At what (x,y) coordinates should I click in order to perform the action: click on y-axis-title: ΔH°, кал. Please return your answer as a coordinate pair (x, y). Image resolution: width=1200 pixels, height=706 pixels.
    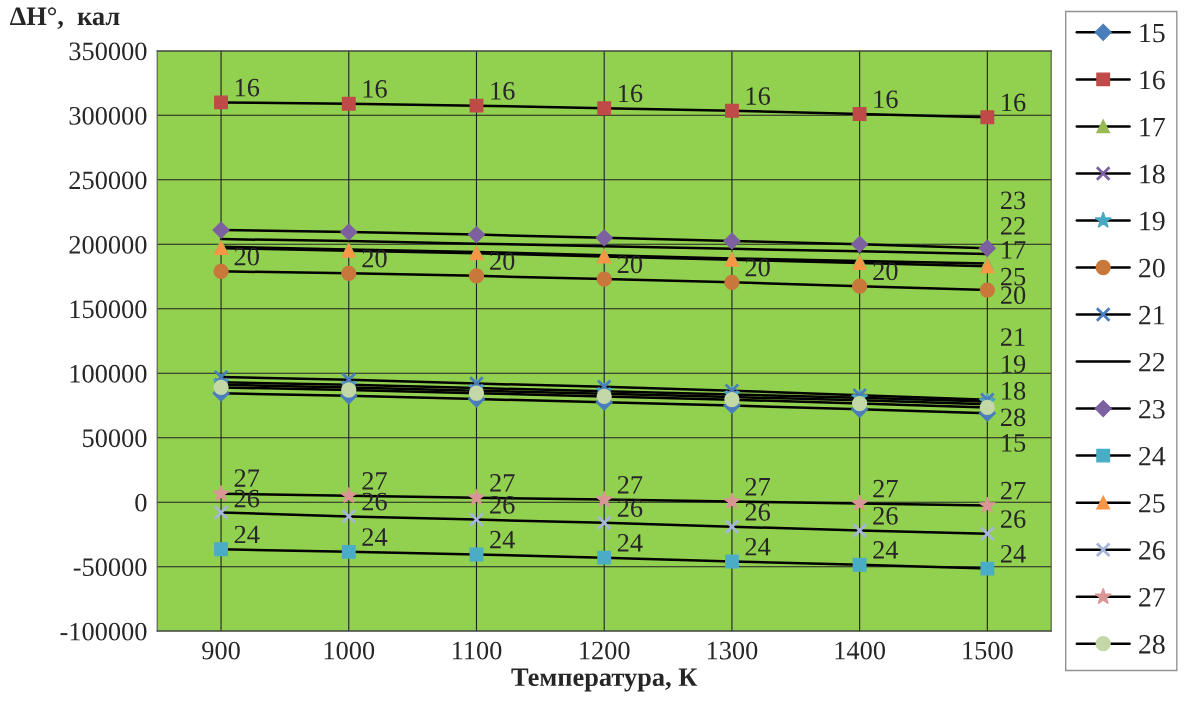
    Looking at the image, I should click on (65, 18).